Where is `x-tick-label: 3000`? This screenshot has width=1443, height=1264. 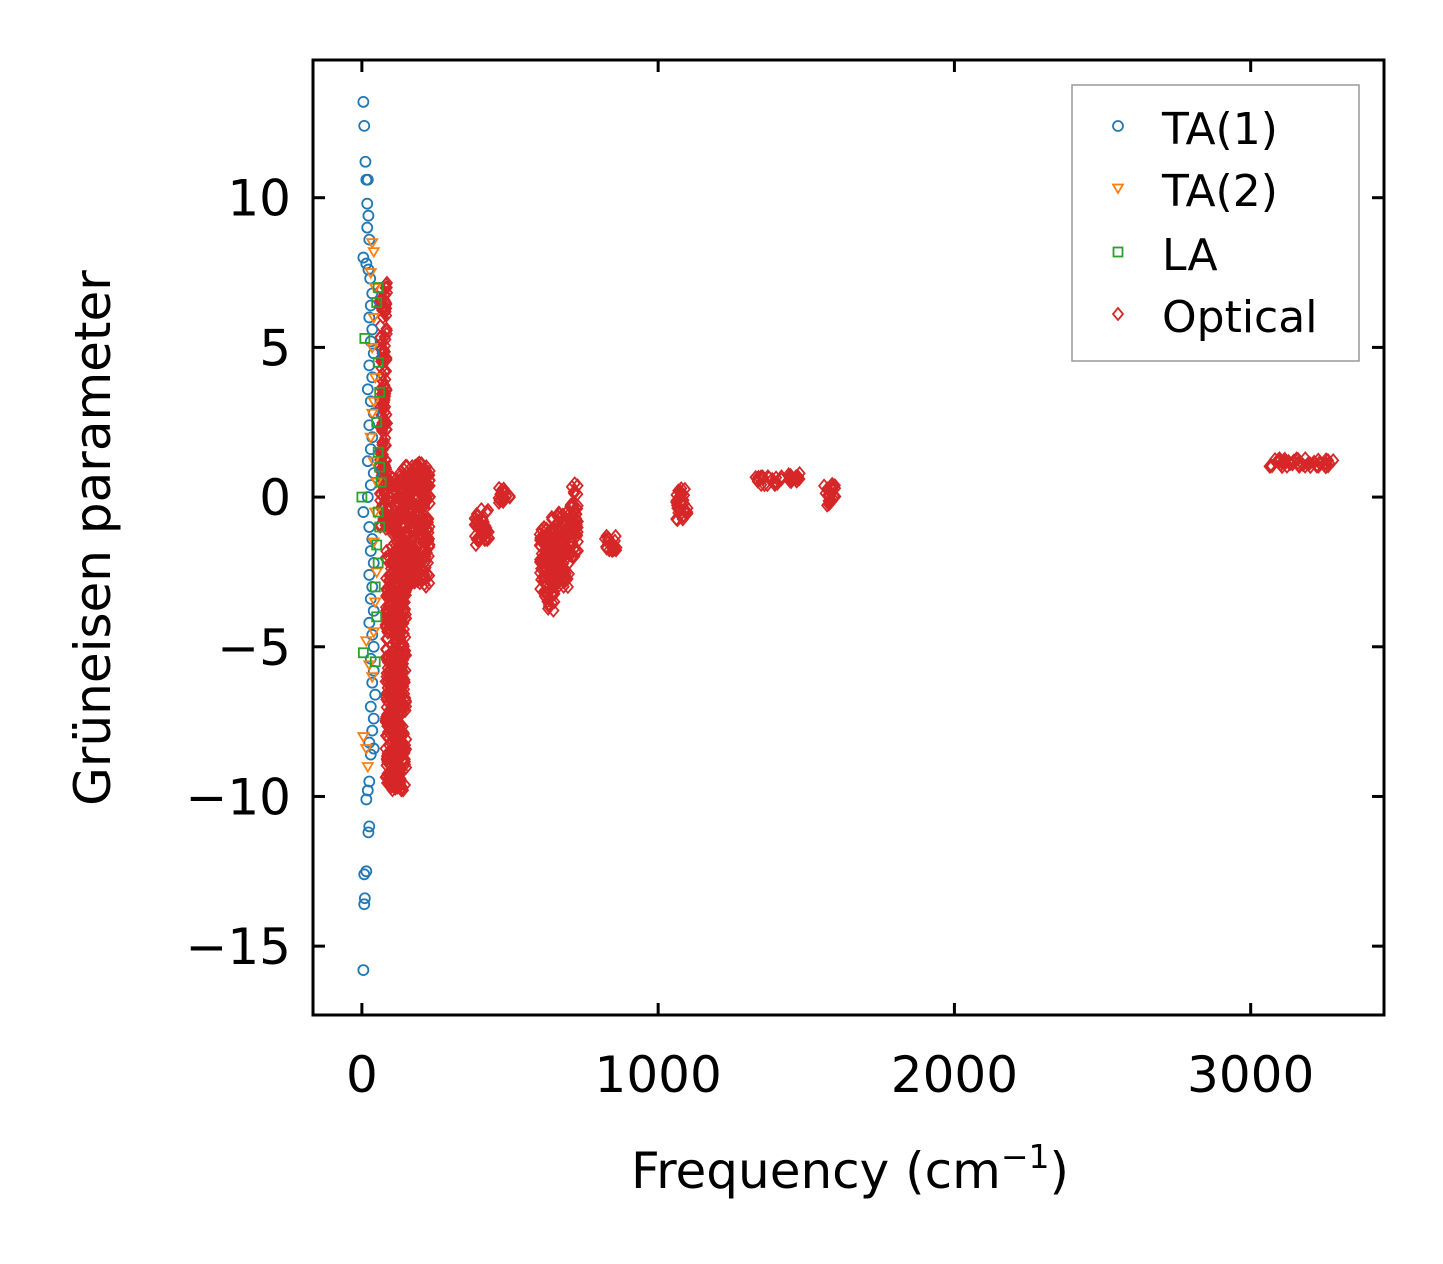
x-tick-label: 3000 is located at coordinates (1250, 1075).